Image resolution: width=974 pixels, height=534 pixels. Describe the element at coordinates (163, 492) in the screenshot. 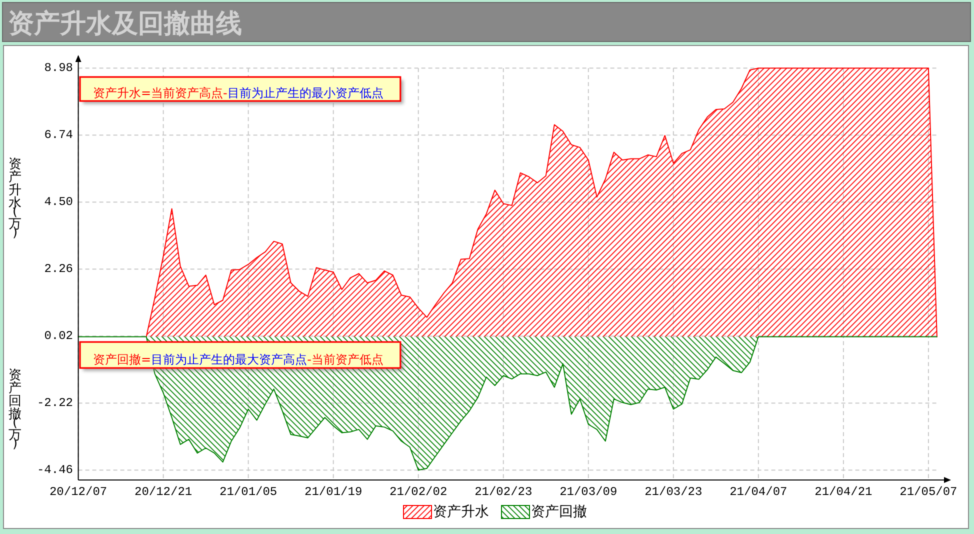

I see `x-tick-label: 20/12/21` at that location.